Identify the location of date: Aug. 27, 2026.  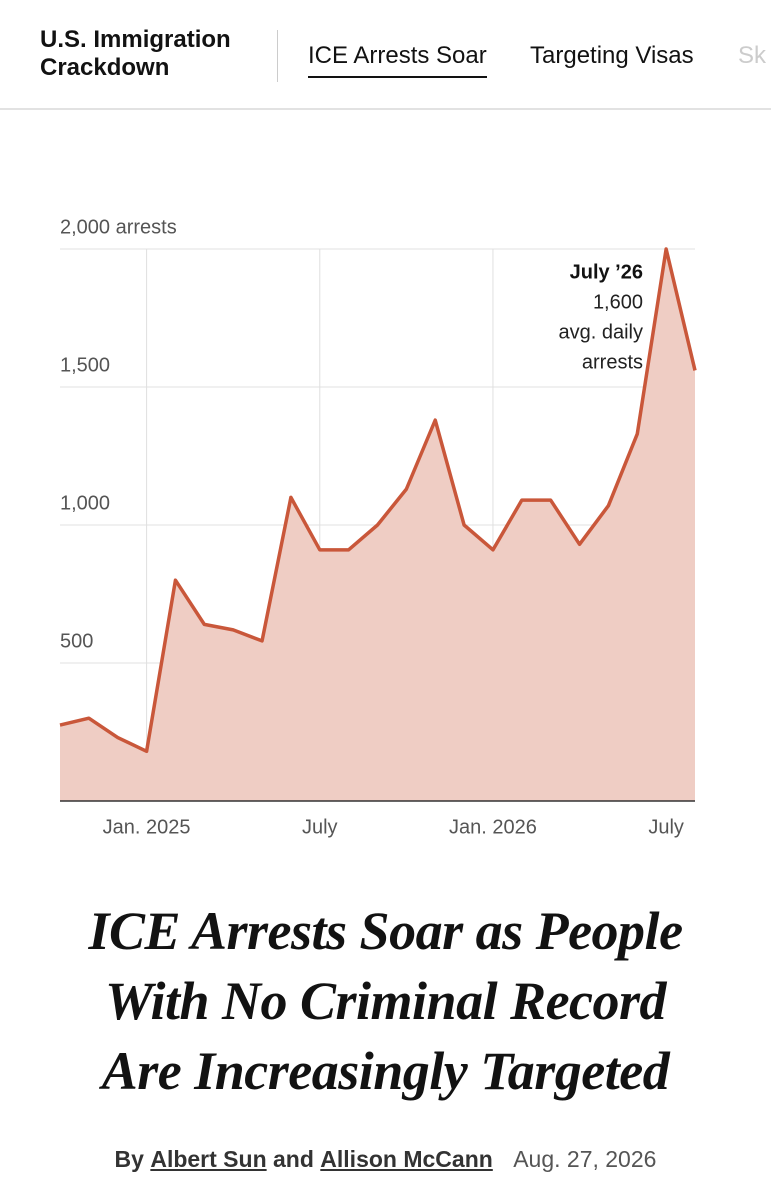
(585, 1159).